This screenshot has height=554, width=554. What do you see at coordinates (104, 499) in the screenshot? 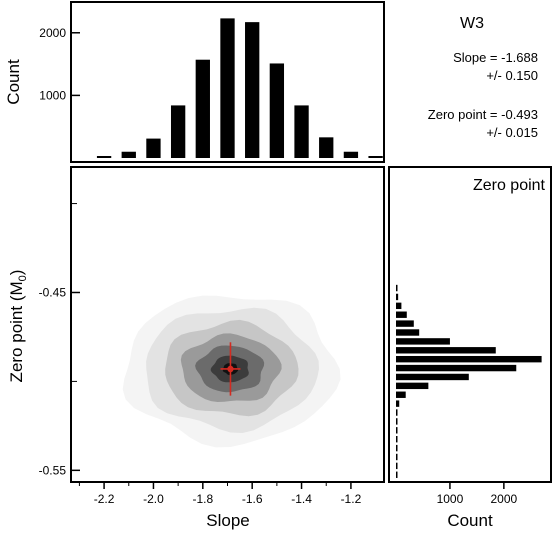
I see `x-tick-label: -2.2` at bounding box center [104, 499].